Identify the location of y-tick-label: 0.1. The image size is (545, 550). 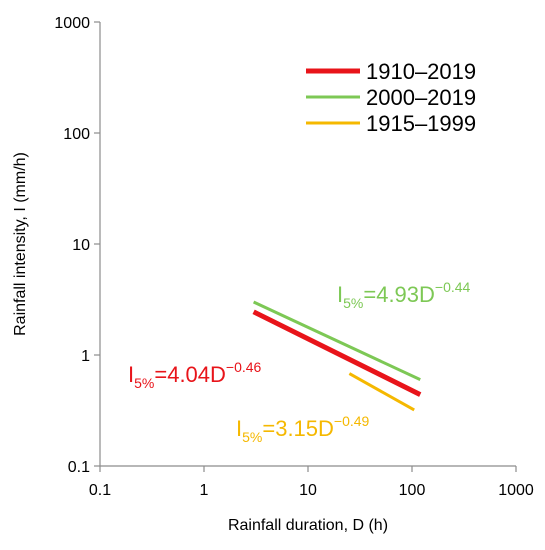
(79, 467).